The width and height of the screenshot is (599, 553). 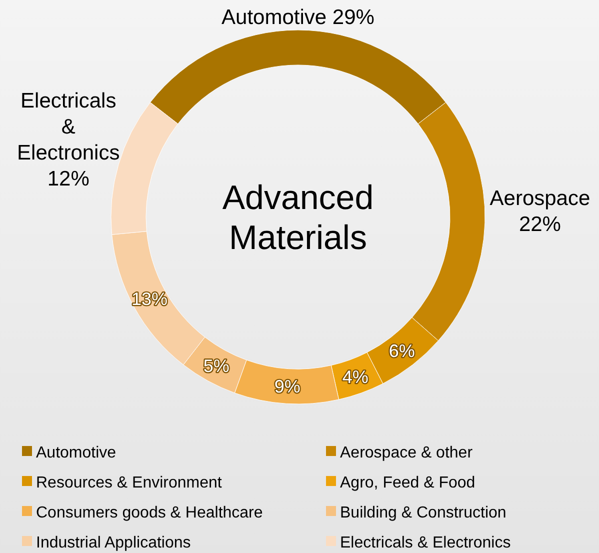 I want to click on legend-label: Automotive, so click(x=76, y=453).